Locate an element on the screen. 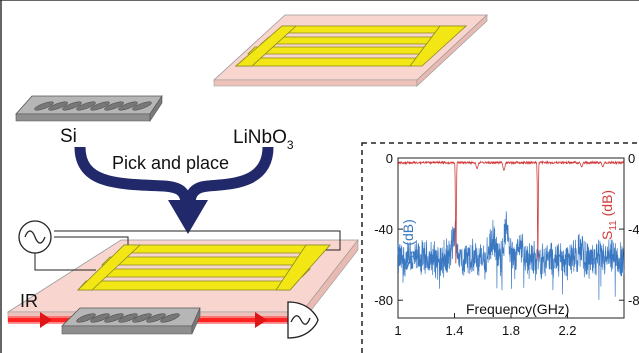 This screenshot has height=353, width=639. photodetector-icon is located at coordinates (303, 320).